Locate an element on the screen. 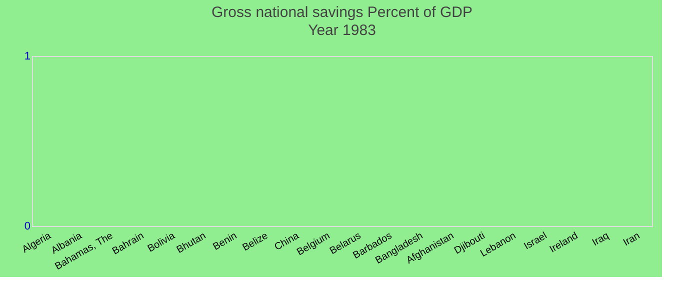 The image size is (700, 300). y-tick-label: 1 is located at coordinates (27, 56).